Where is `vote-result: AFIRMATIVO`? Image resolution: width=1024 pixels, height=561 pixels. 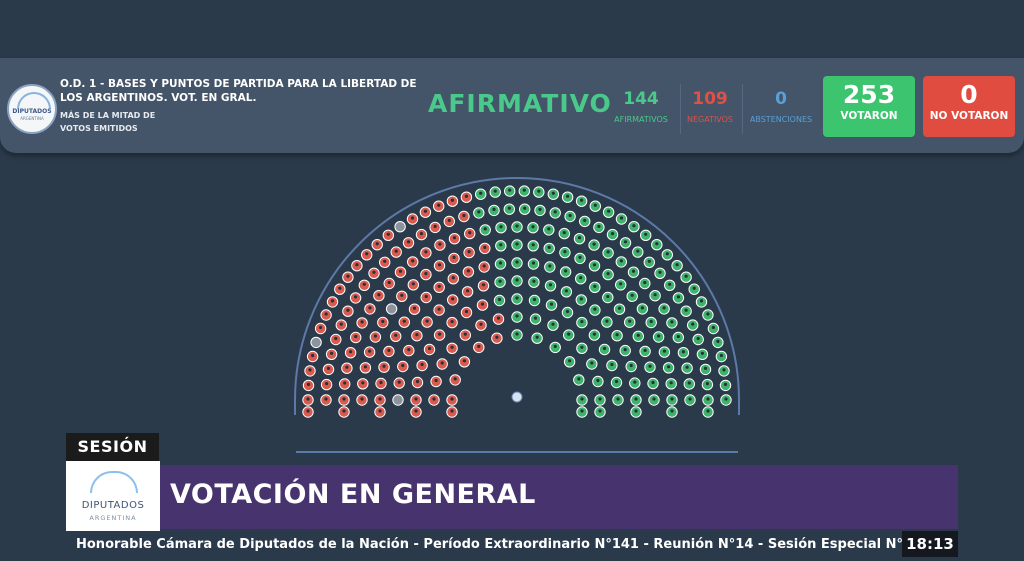
vote-result: AFIRMATIVO is located at coordinates (520, 103).